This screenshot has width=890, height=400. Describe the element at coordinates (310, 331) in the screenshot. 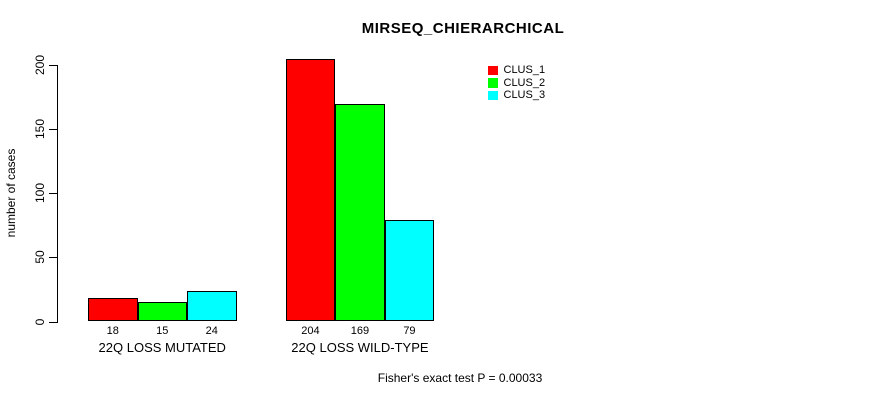

I see `bar-value-label: 204` at that location.